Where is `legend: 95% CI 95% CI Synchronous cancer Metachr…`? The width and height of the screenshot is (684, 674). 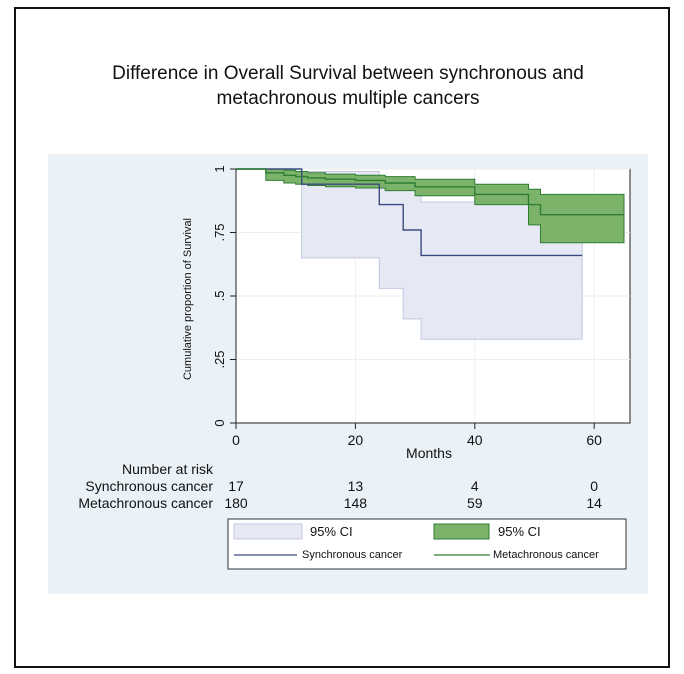 legend: 95% CI 95% CI Synchronous cancer Metachr… is located at coordinates (427, 544).